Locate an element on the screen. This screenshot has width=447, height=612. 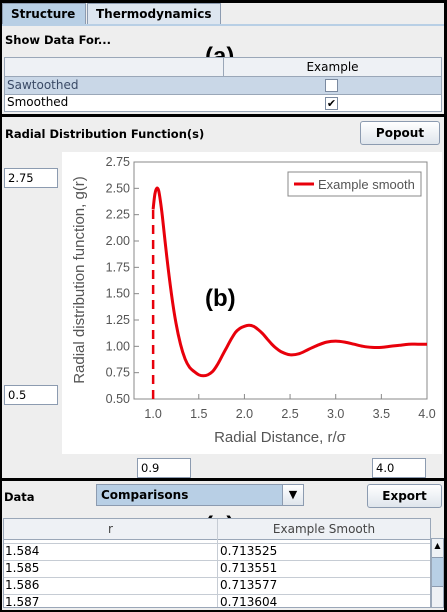
column-header-example-smooth: Example Smooth is located at coordinates (324, 529).